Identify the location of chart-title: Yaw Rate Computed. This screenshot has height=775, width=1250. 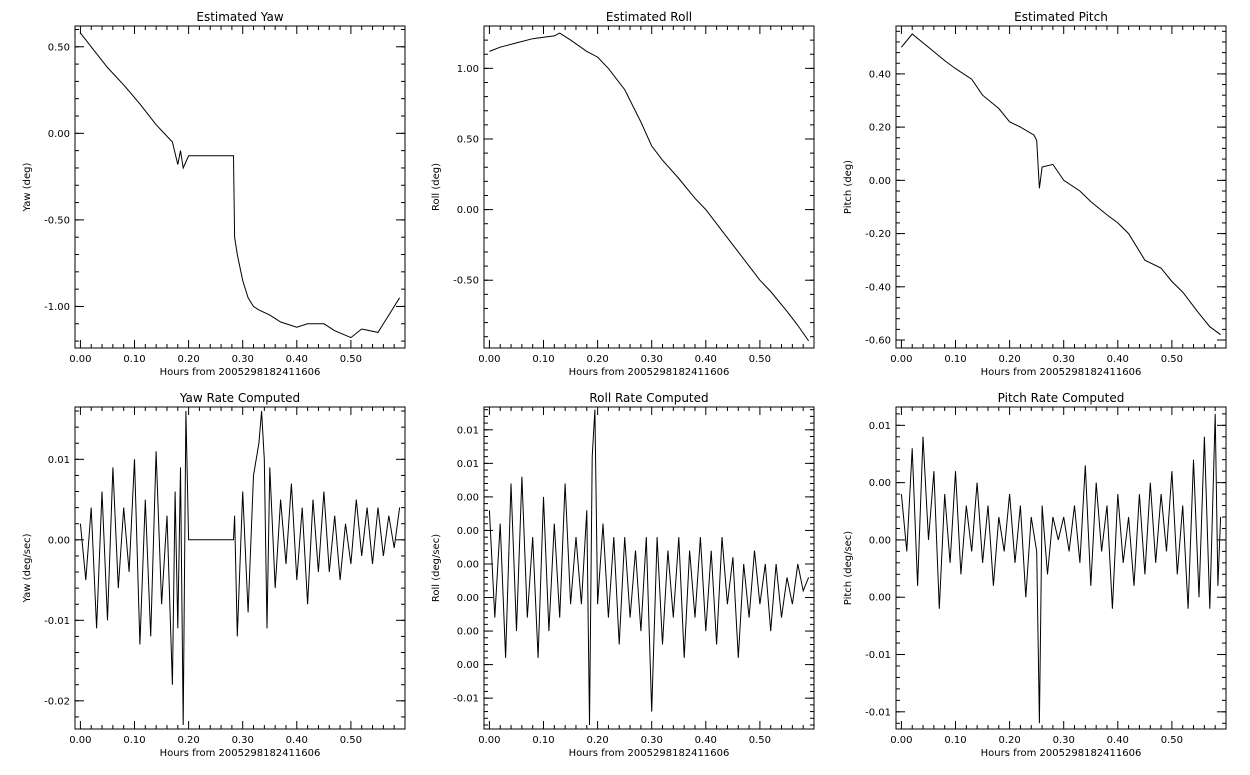
(239, 398).